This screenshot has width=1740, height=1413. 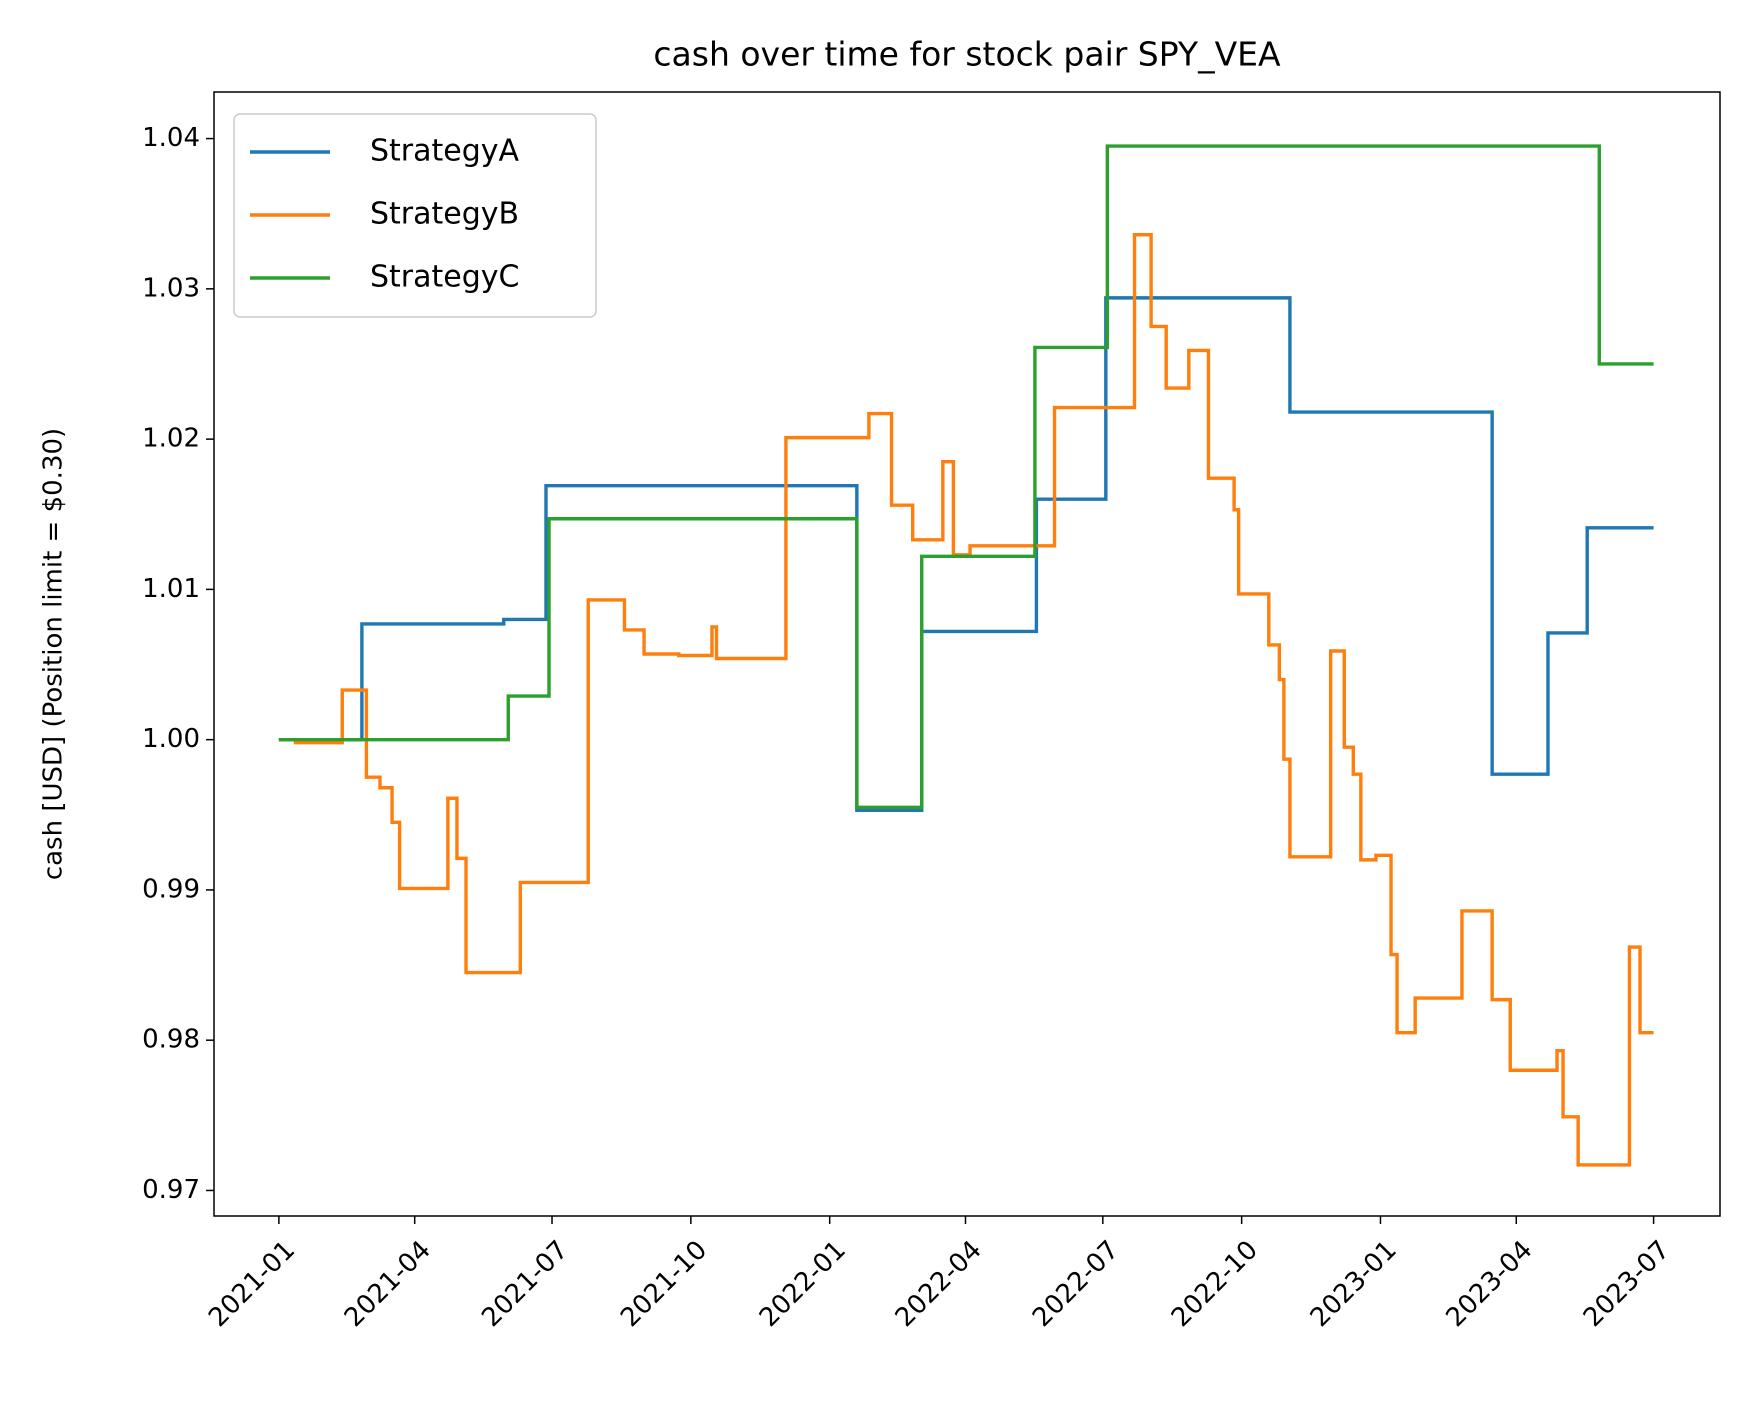 I want to click on x-tick-label: 2021-07, so click(x=525, y=1284).